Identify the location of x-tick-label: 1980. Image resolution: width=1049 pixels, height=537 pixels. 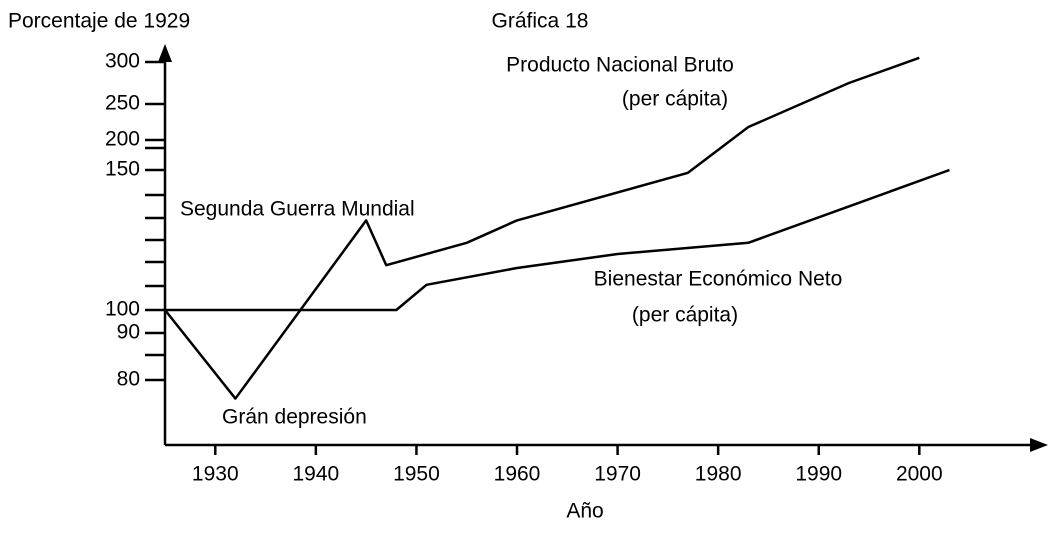
(718, 474).